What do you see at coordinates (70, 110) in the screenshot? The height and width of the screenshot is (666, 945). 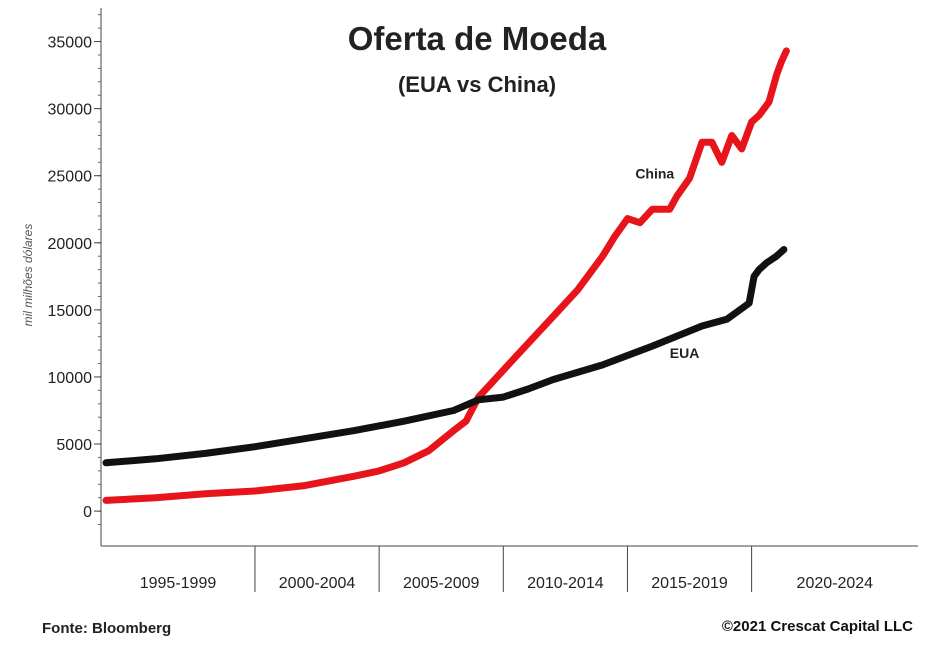 I see `y-tick-label: 30000` at bounding box center [70, 110].